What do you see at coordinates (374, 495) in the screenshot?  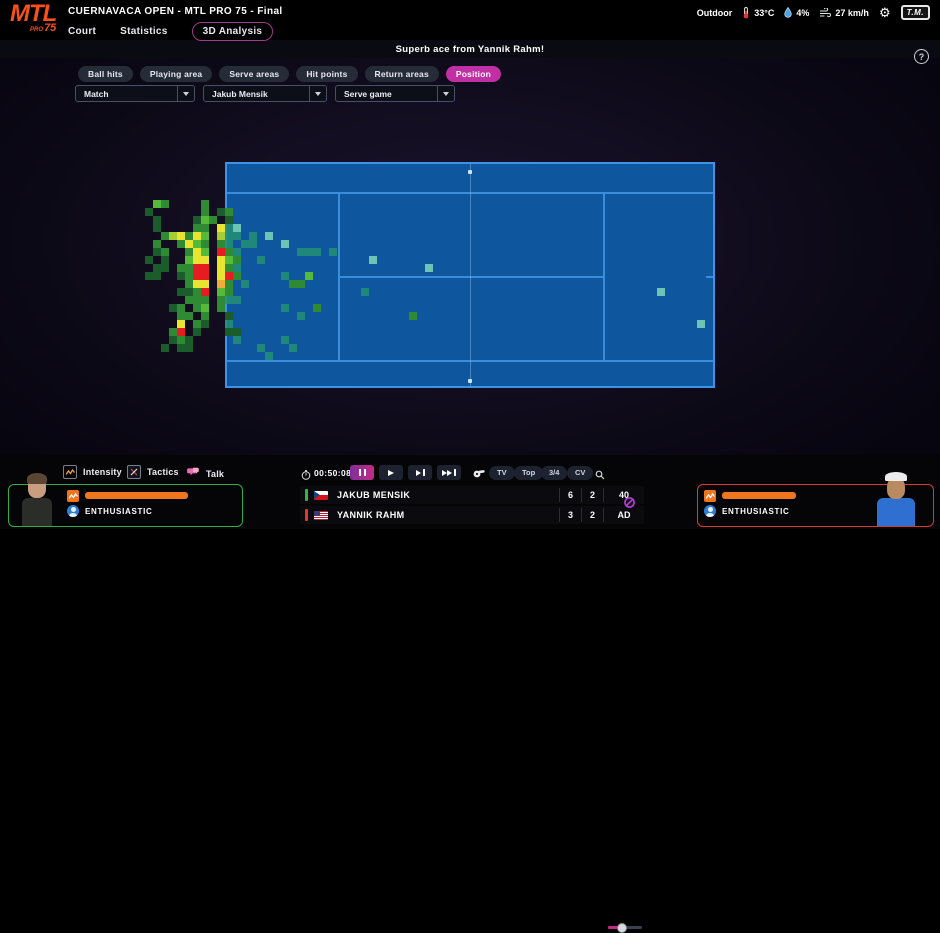 I see `player-name: JAKUB MENSIK` at bounding box center [374, 495].